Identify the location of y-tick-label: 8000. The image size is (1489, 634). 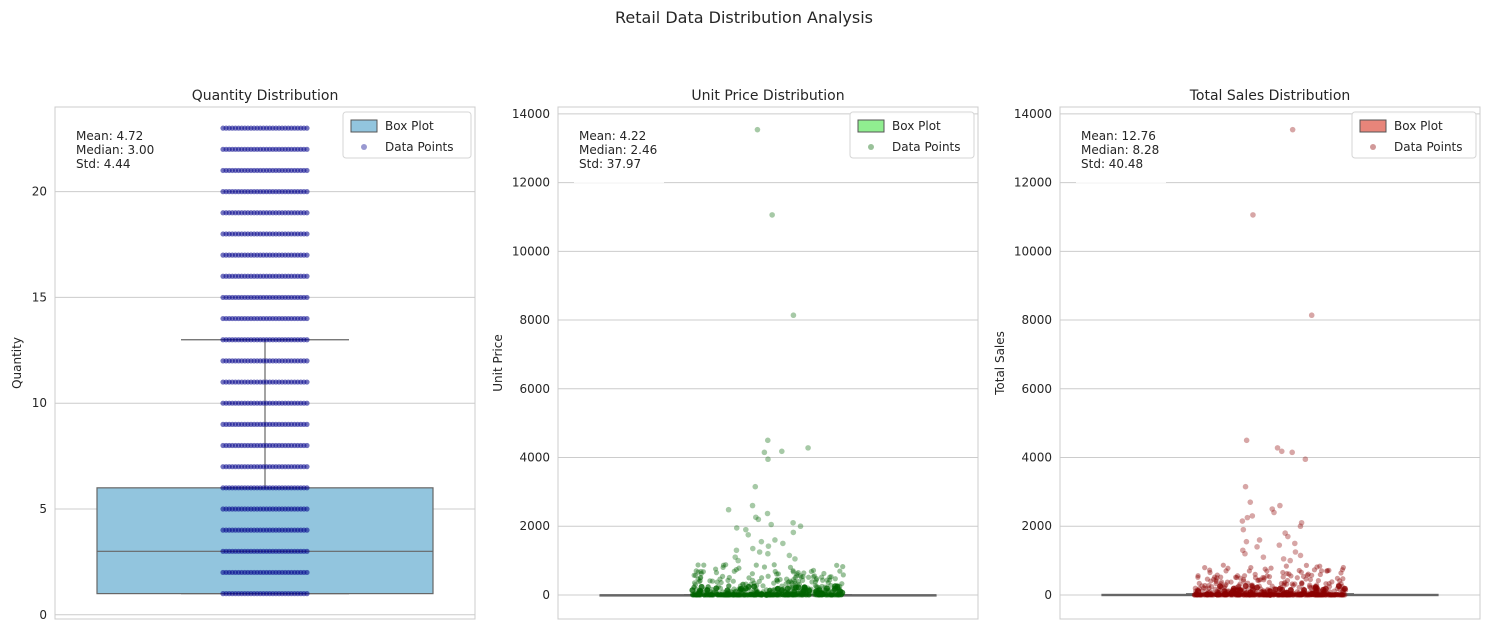
(534, 320).